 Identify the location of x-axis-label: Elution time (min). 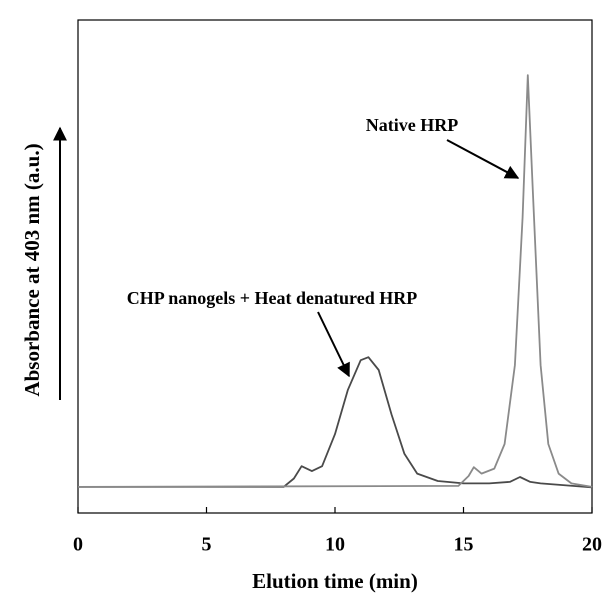
(335, 581).